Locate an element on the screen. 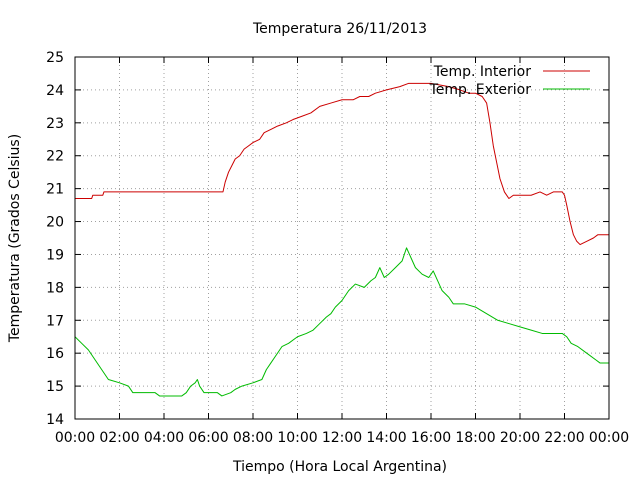 The width and height of the screenshot is (640, 480). y-tick-label: 20 is located at coordinates (55, 223).